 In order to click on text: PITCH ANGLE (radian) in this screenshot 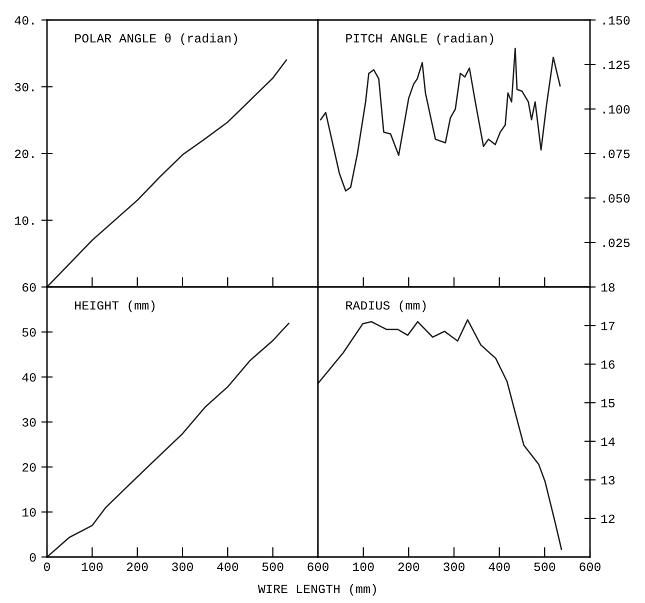, I will do `click(420, 39)`.